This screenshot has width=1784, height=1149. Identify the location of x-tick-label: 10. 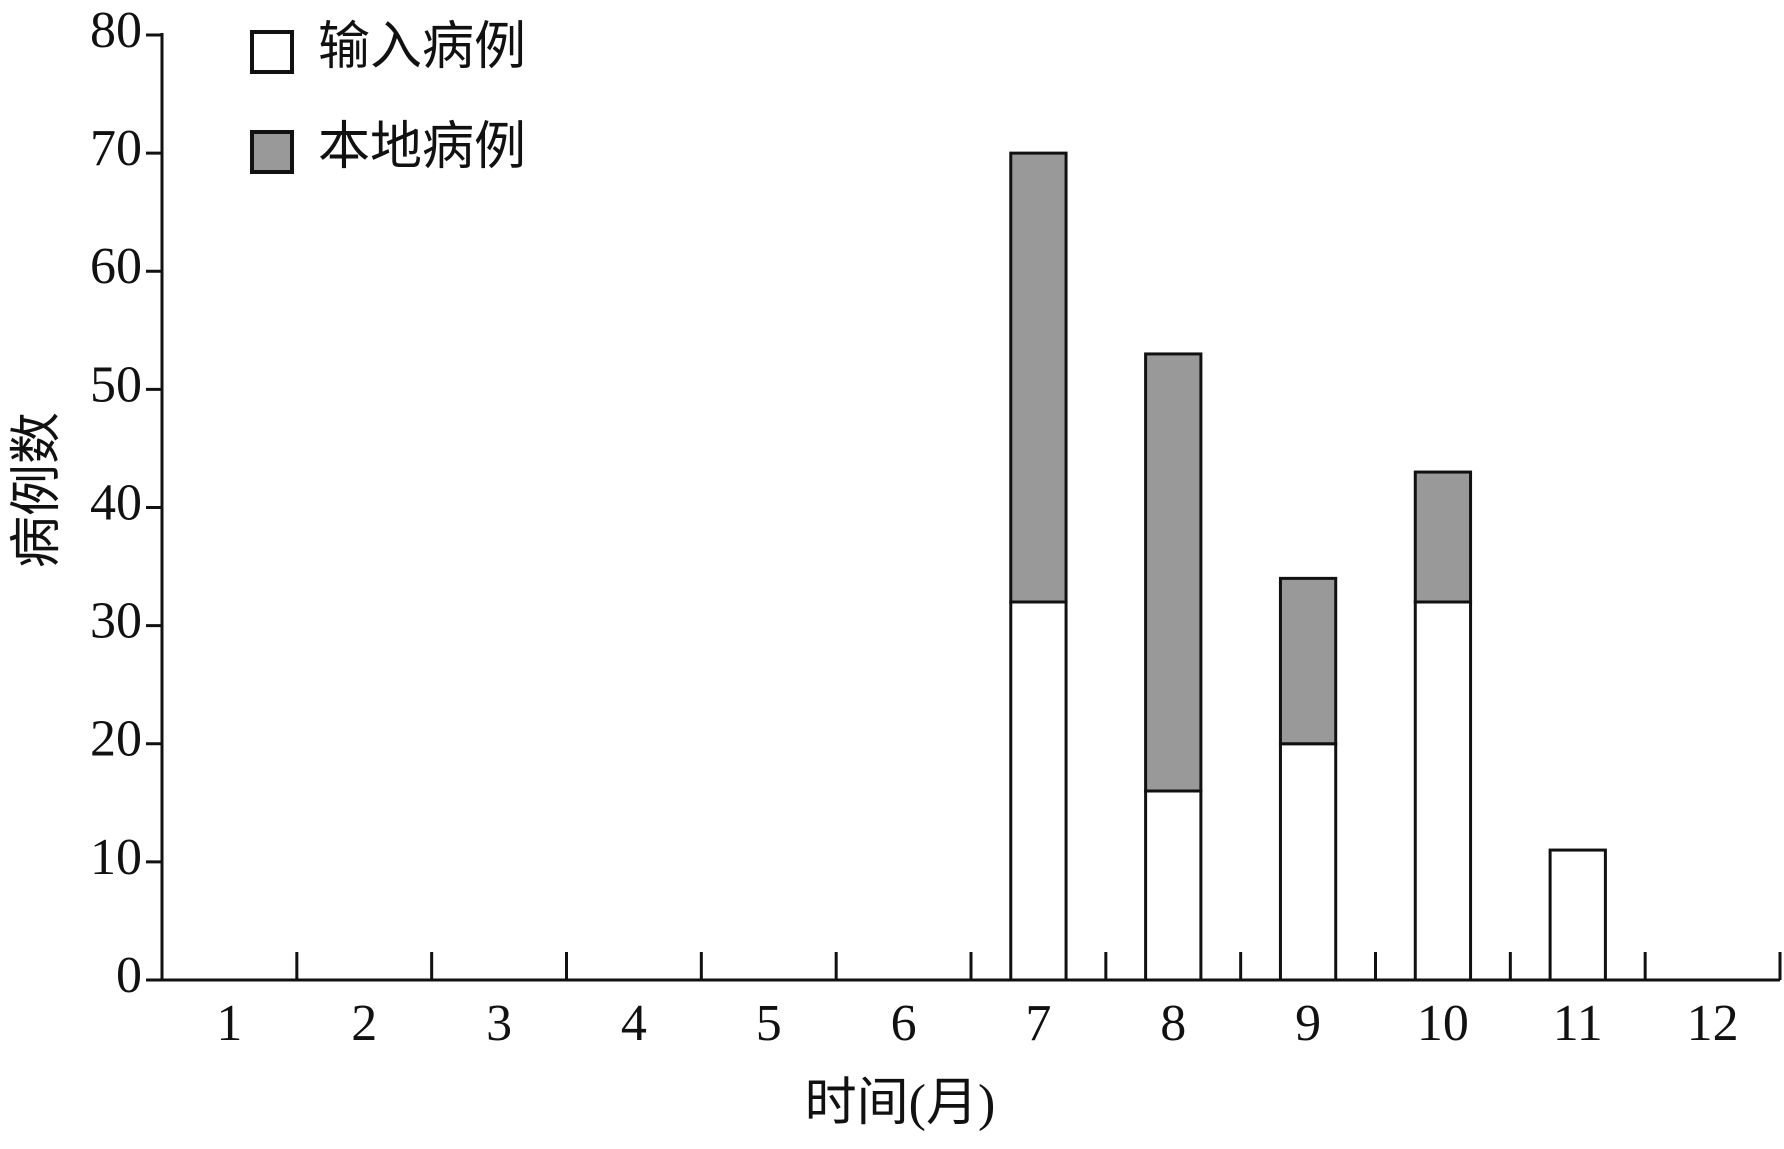
(1443, 1023).